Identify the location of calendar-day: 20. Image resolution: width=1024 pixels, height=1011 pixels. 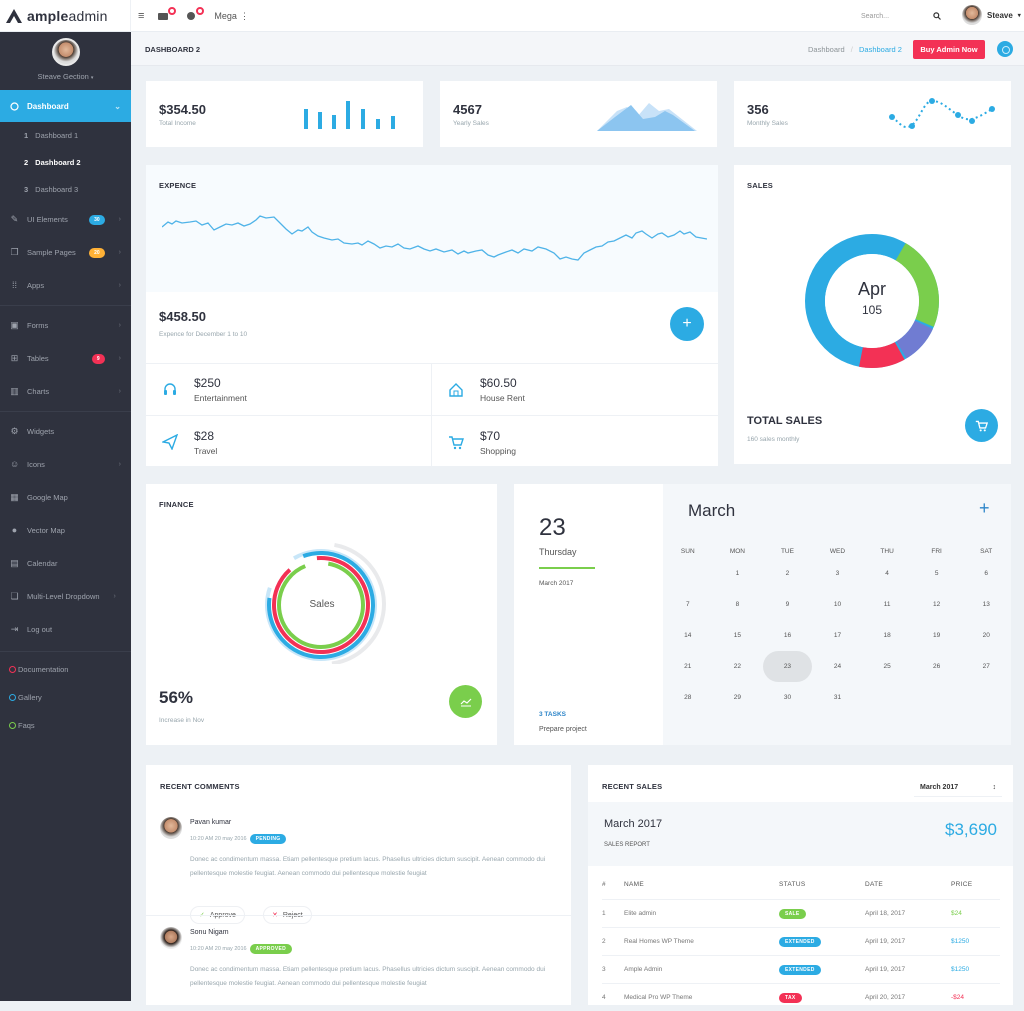
(986, 635).